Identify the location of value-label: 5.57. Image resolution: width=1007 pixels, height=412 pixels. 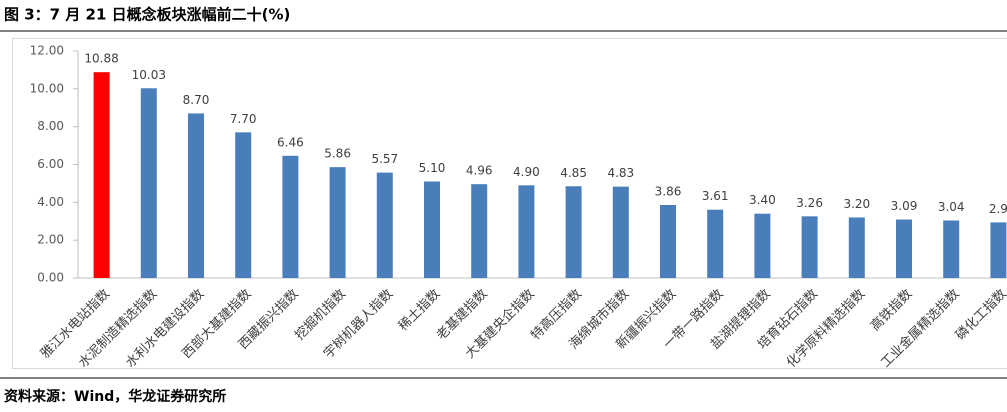
(384, 159).